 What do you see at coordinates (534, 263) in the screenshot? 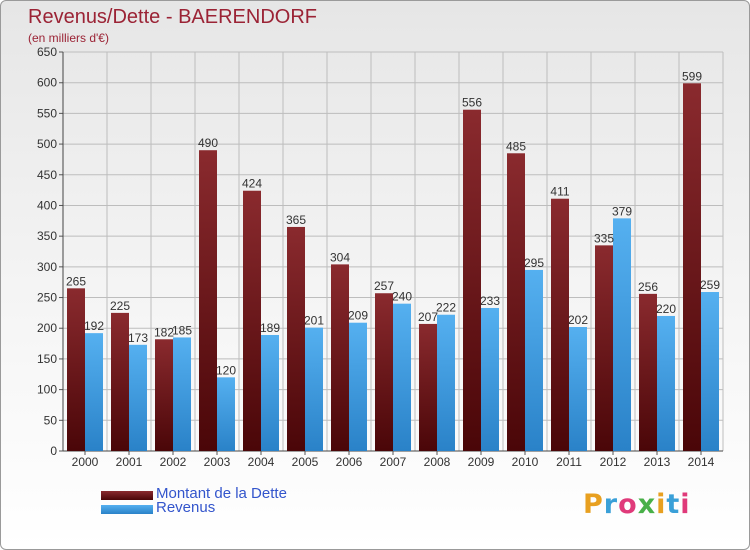
I see `data-label-revenus: 295` at bounding box center [534, 263].